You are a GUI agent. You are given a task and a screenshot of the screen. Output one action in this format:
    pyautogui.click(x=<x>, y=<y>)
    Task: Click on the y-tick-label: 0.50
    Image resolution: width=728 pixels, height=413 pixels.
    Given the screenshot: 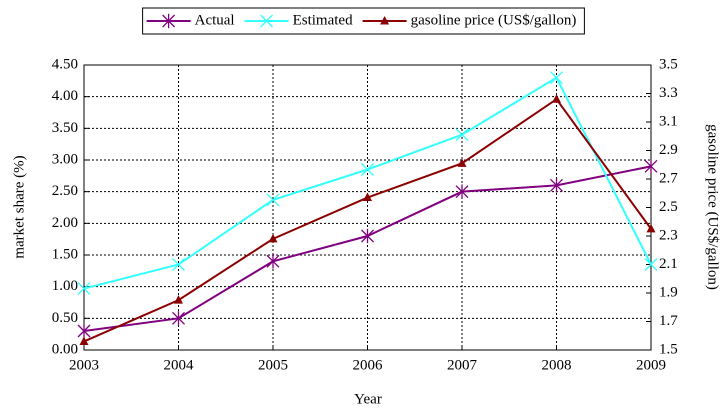 What is the action you would take?
    pyautogui.click(x=65, y=318)
    